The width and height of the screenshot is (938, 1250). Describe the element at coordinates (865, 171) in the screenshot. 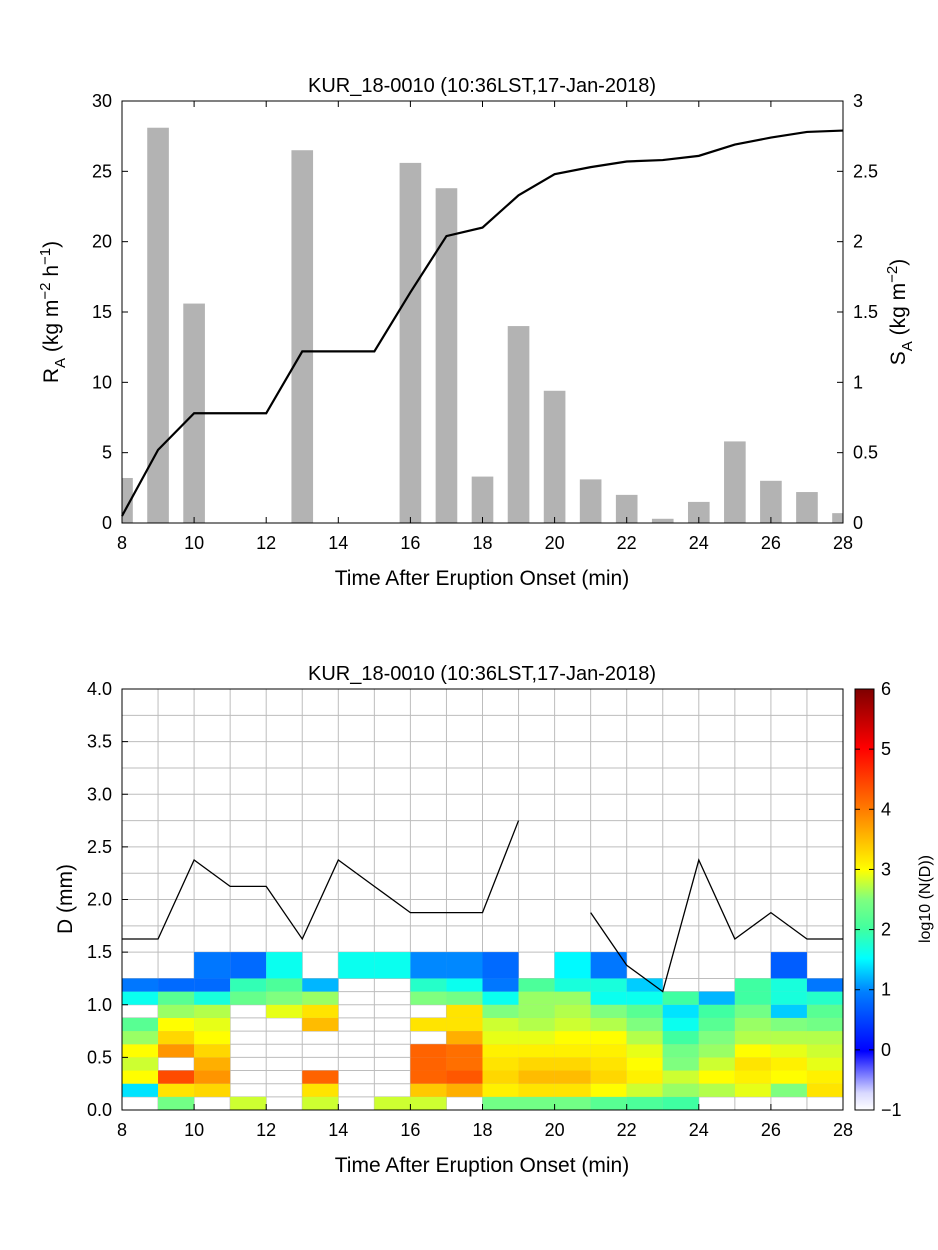

I see `y2-tick-label: 2.5` at that location.